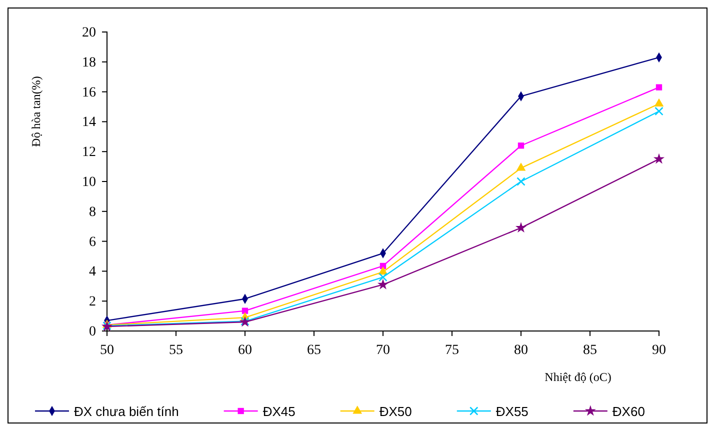  Describe the element at coordinates (92, 272) in the screenshot. I see `y-tick-label: 4` at that location.